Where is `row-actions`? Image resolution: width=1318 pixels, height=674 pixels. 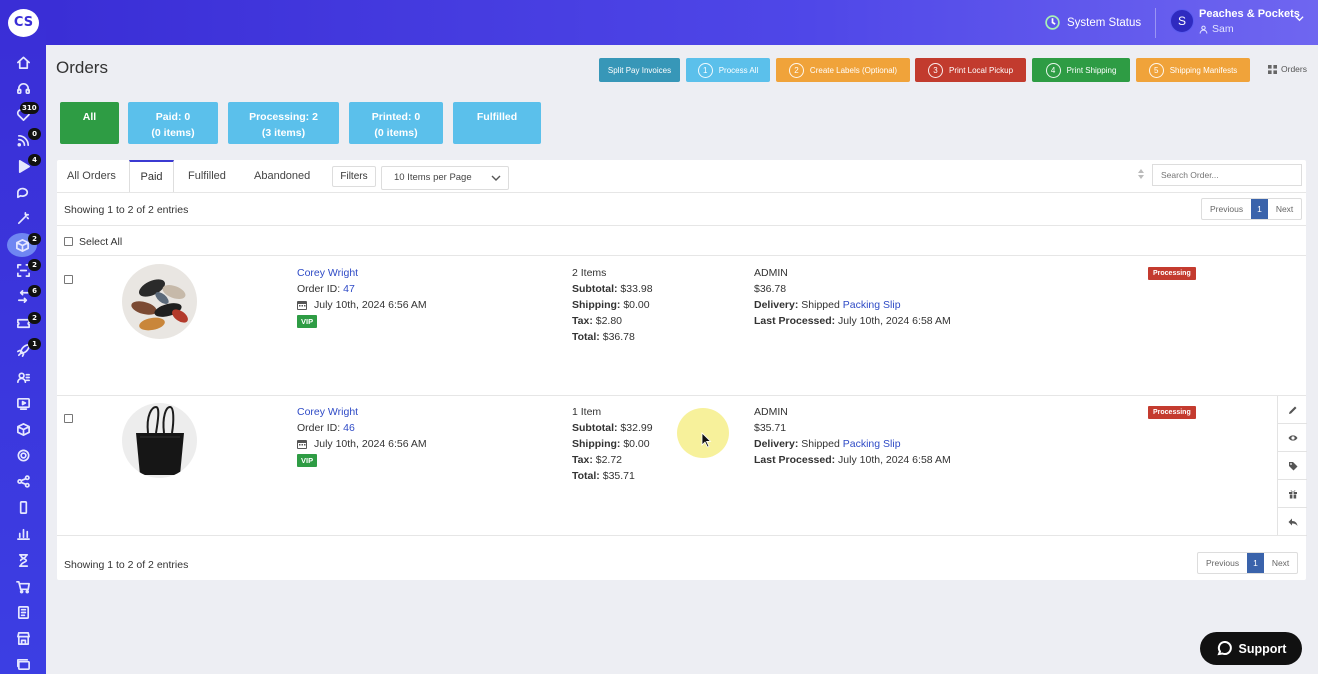 row-actions is located at coordinates (1292, 466).